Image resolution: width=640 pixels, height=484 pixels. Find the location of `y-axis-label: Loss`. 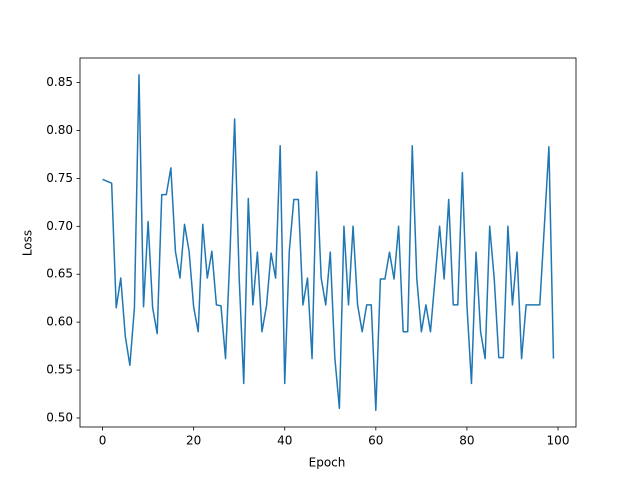

y-axis-label: Loss is located at coordinates (28, 243).